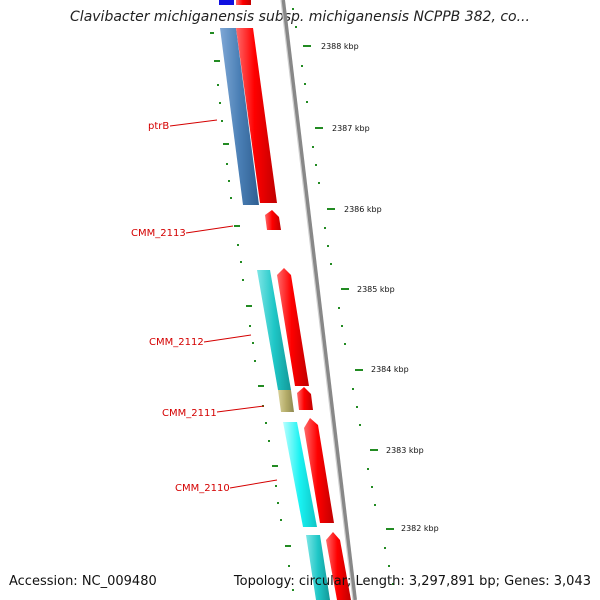  What do you see at coordinates (202, 488) in the screenshot?
I see `gene-label-text: CMM_2110` at bounding box center [202, 488].